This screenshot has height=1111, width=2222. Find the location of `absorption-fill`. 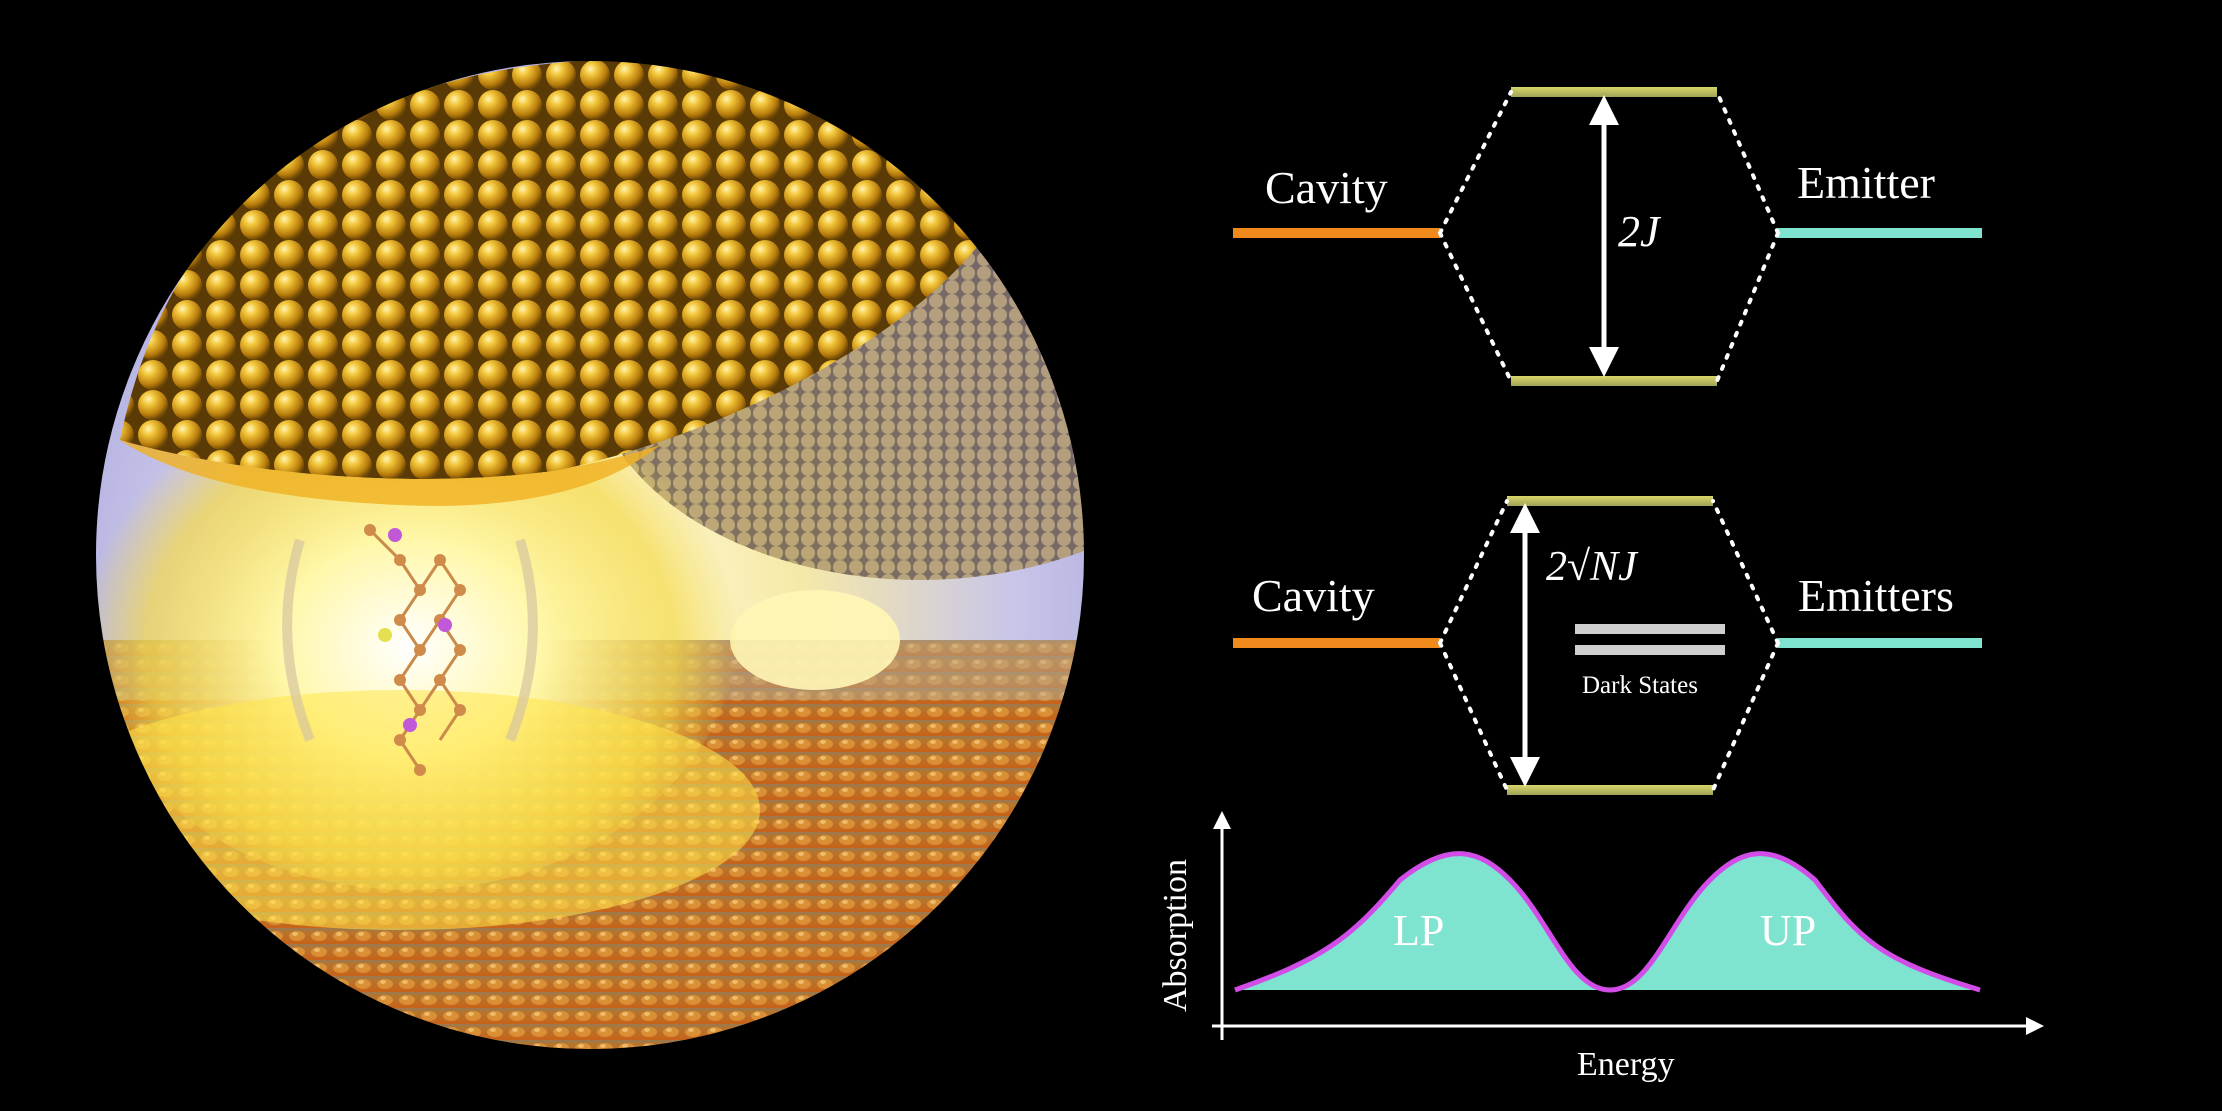

absorption-fill is located at coordinates (1607, 921).